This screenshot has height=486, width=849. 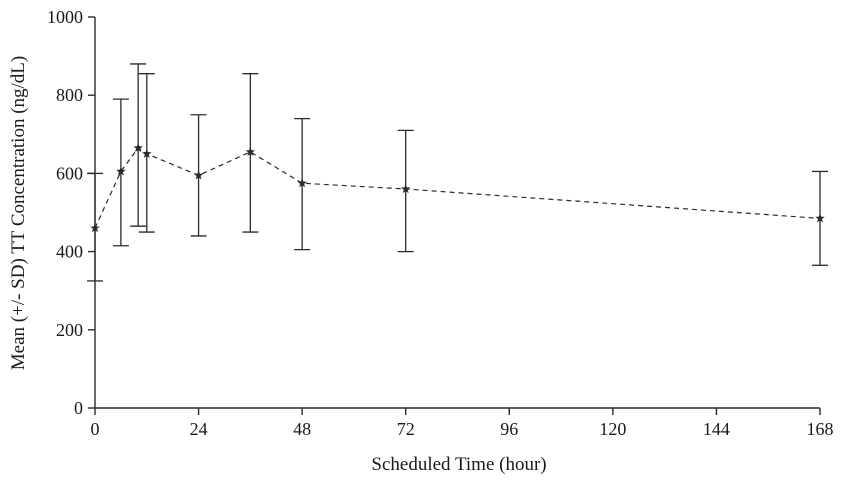 I want to click on x-tick-label: 0, so click(x=95, y=429).